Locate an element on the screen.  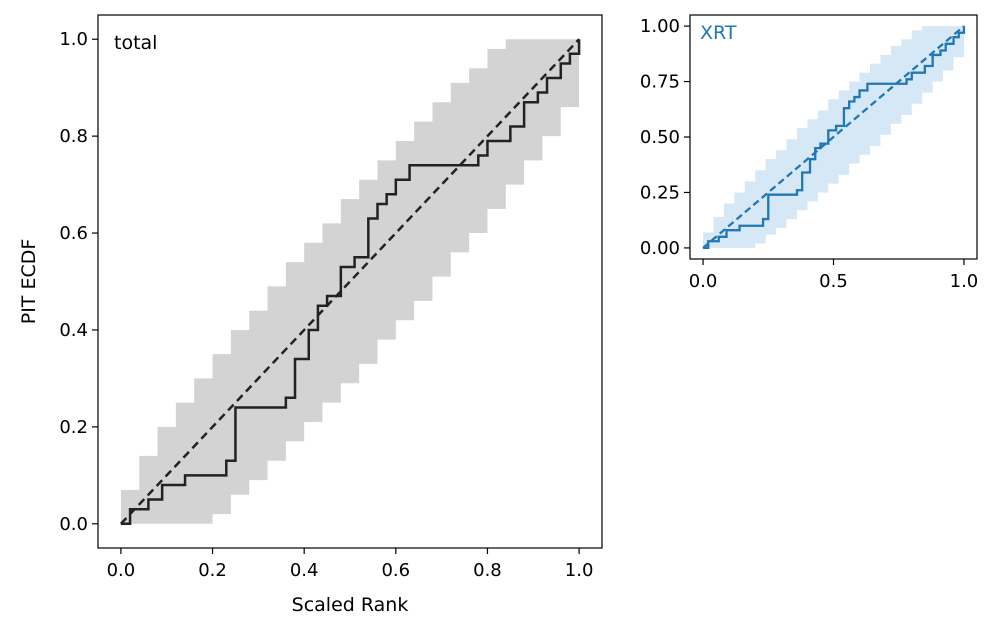
main-x-tick-label: 0.2 is located at coordinates (212, 570).